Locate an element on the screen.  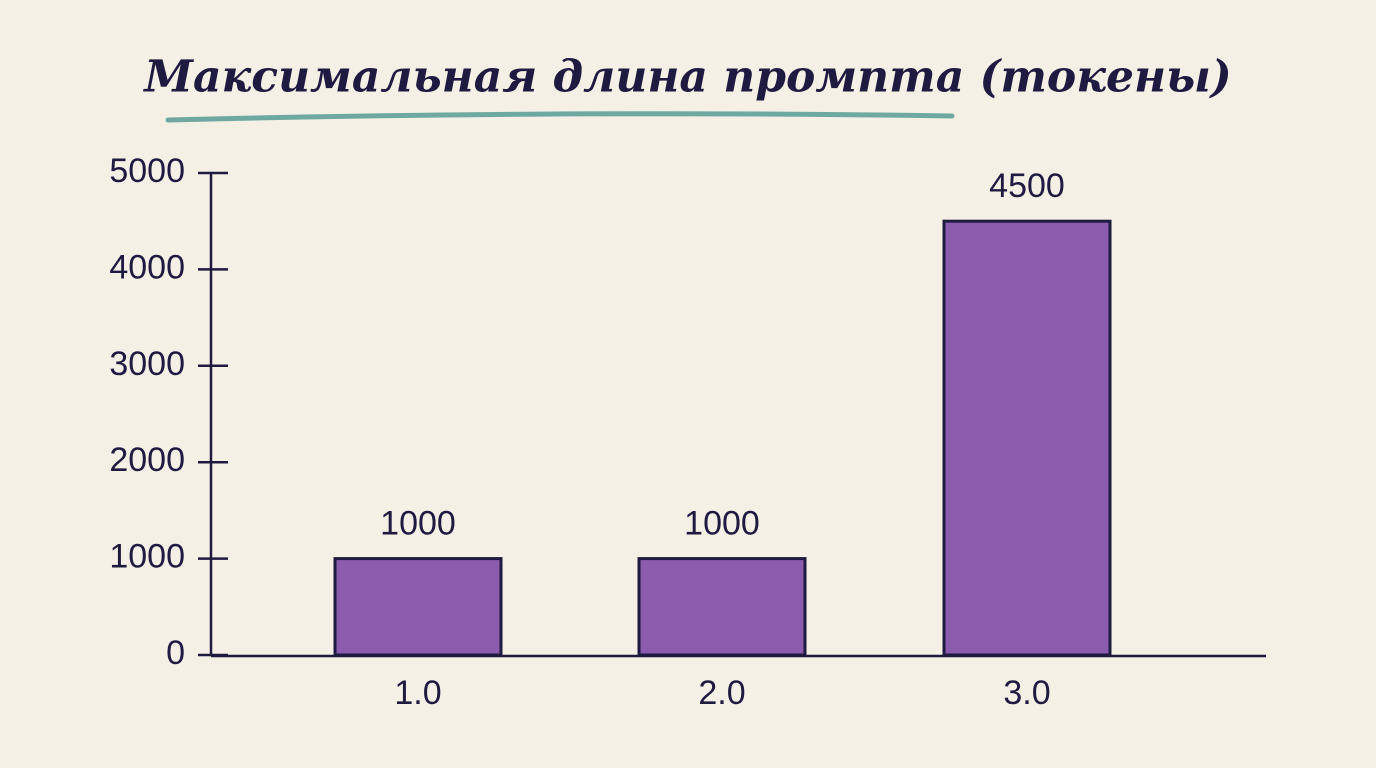
y-tick-label: 0 is located at coordinates (175, 653).